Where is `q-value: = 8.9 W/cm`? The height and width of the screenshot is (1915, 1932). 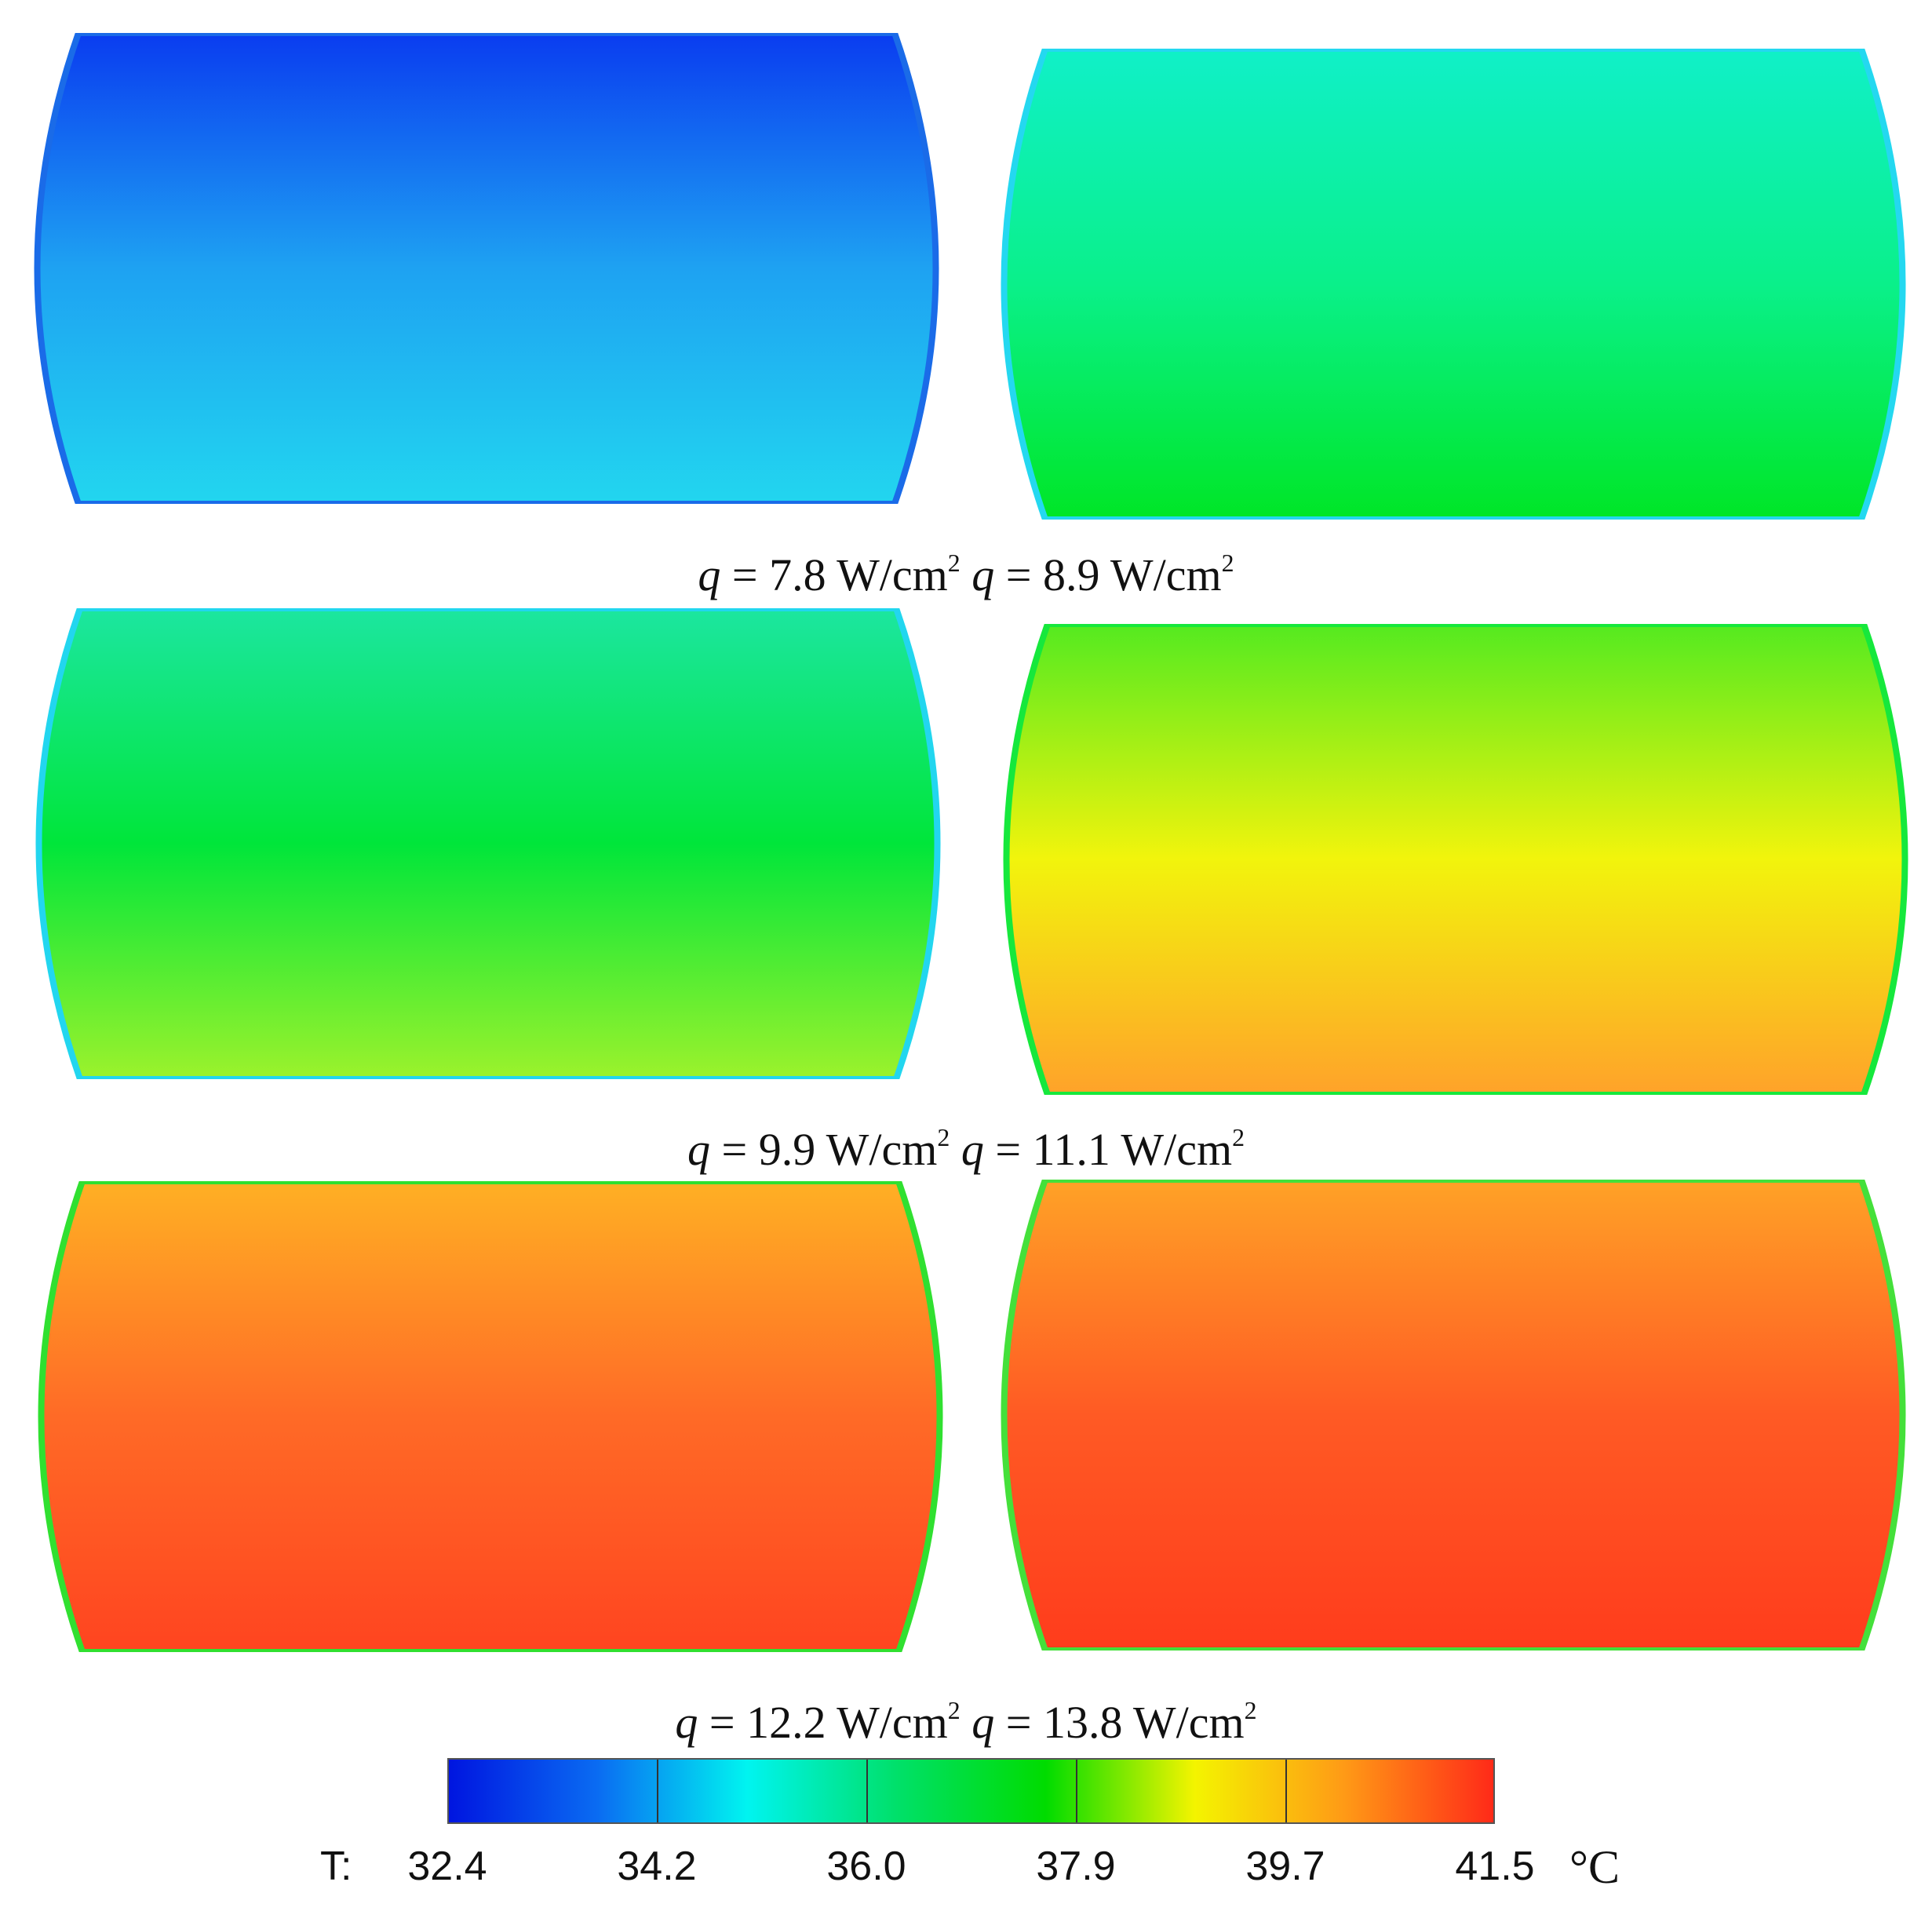 q-value: = 8.9 W/cm is located at coordinates (1113, 574).